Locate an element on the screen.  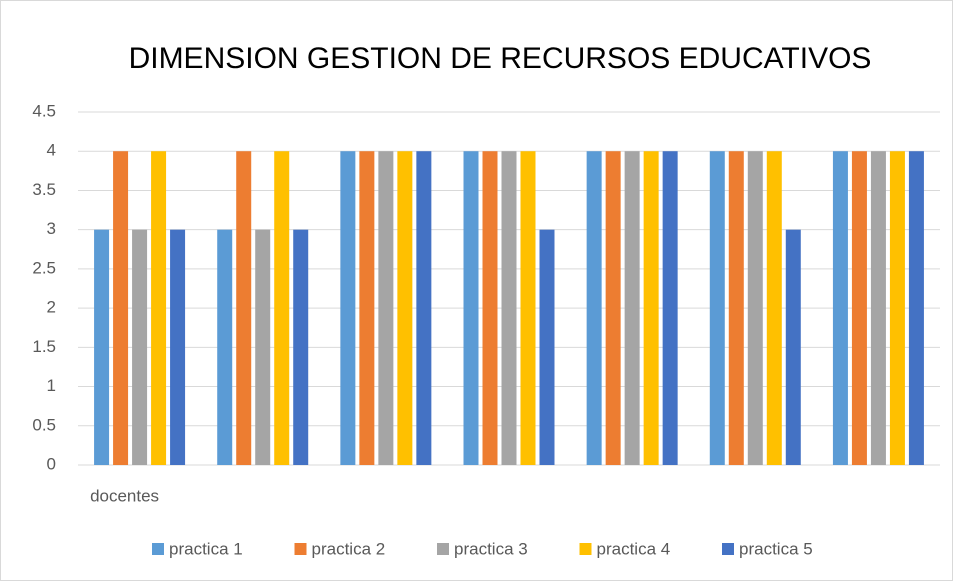
y-tick-label: 1 is located at coordinates (51, 385).